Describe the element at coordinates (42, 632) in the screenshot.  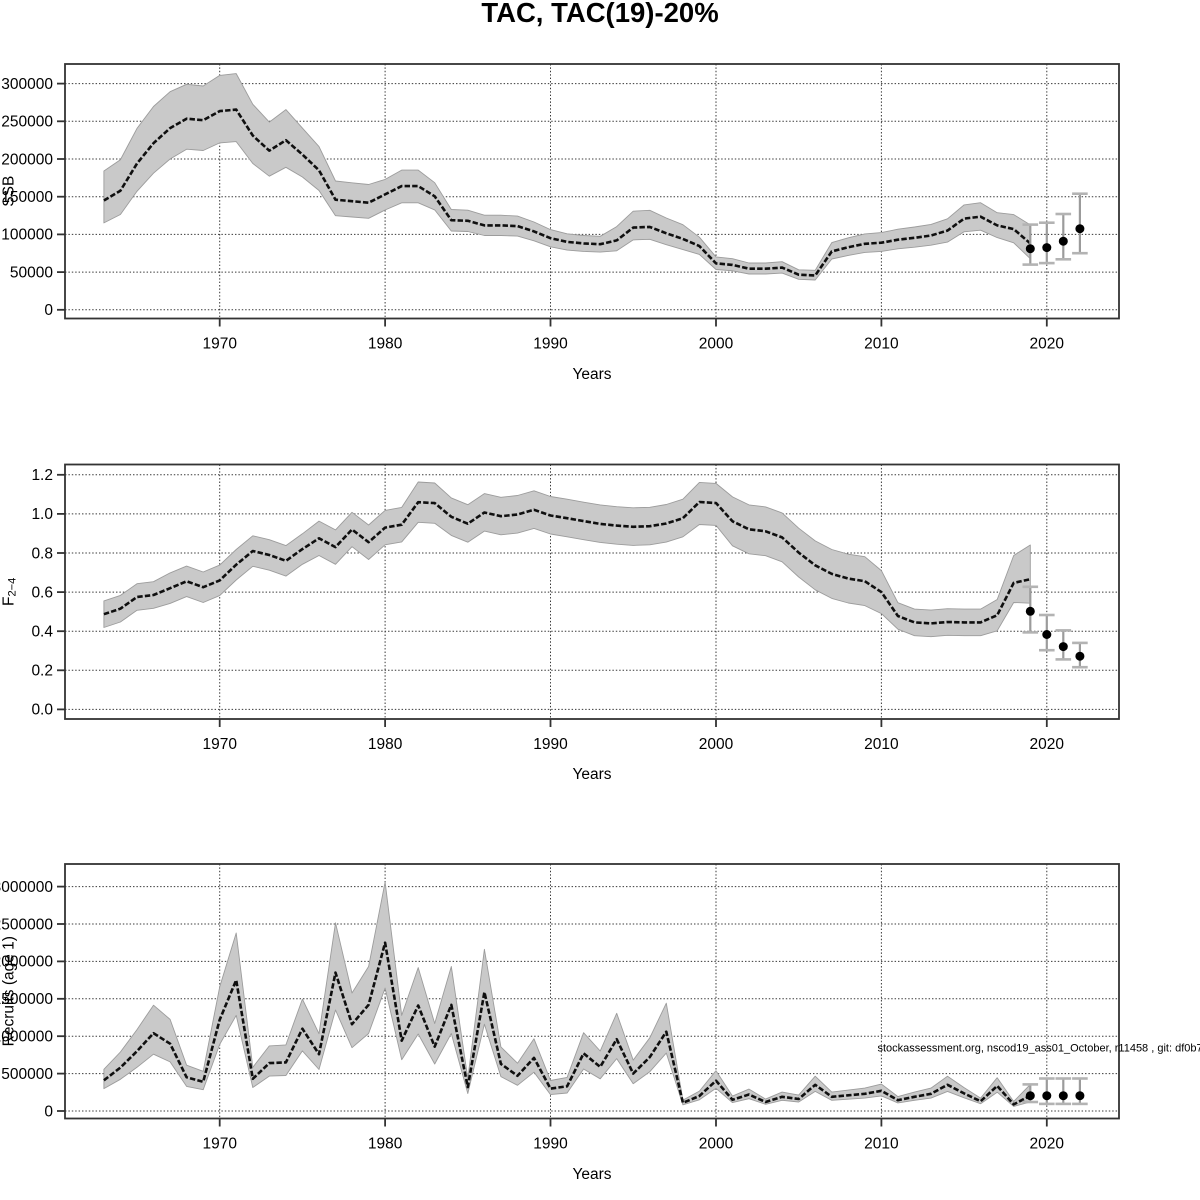
I see `svg-text: 0.4` at that location.